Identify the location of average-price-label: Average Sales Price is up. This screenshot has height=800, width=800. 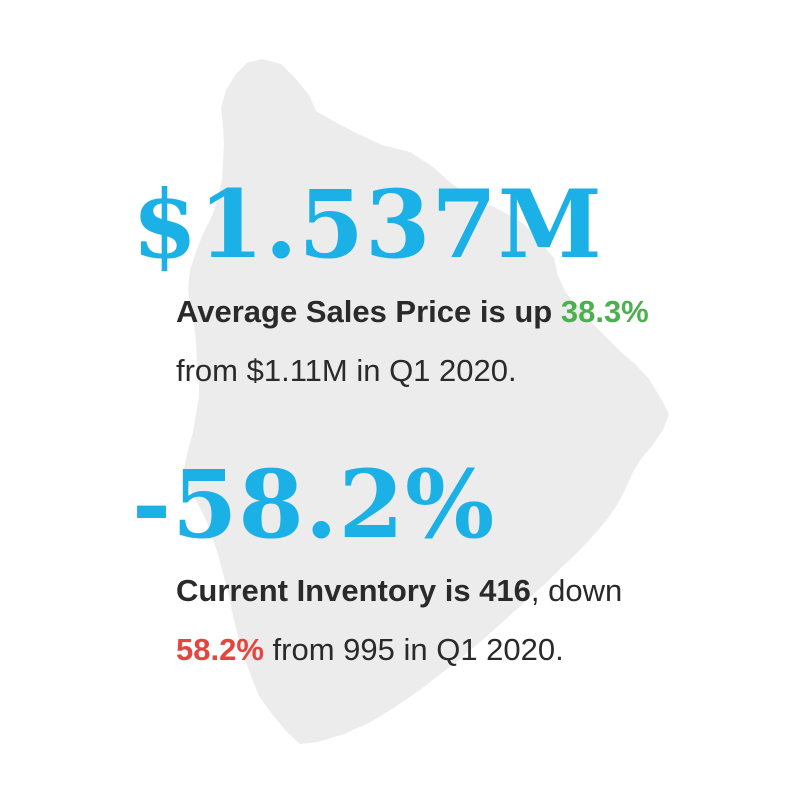
(368, 311).